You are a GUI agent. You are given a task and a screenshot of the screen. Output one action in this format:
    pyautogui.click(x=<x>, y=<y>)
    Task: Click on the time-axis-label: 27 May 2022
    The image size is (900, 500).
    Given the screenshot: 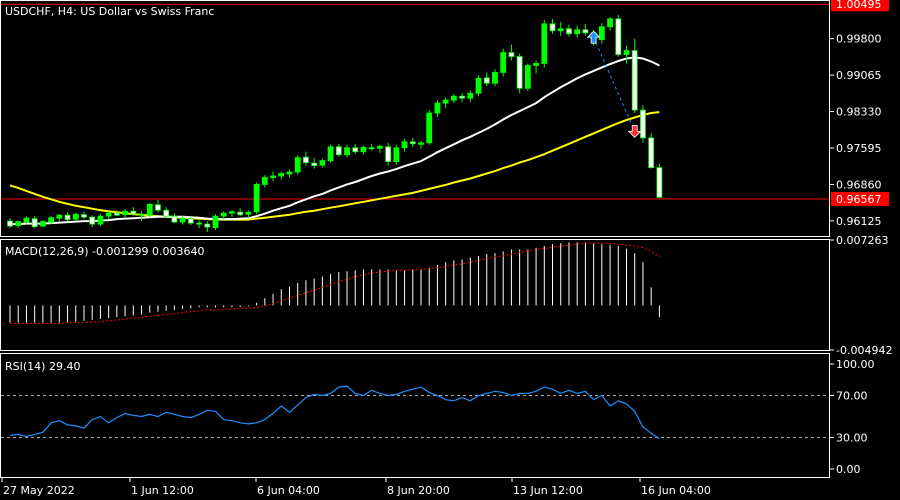 What is the action you would take?
    pyautogui.click(x=39, y=490)
    